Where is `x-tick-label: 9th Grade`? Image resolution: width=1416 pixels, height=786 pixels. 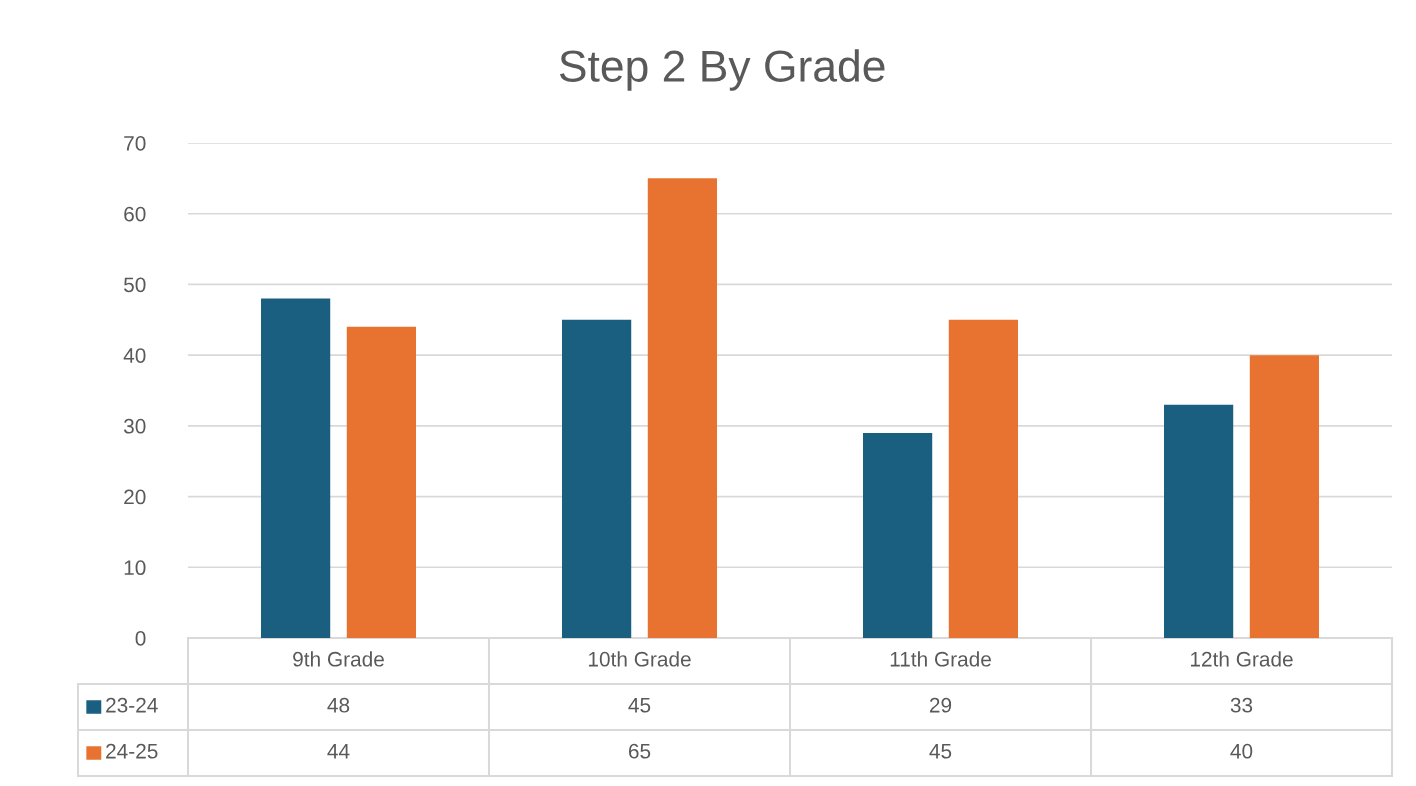 x-tick-label: 9th Grade is located at coordinates (338, 659).